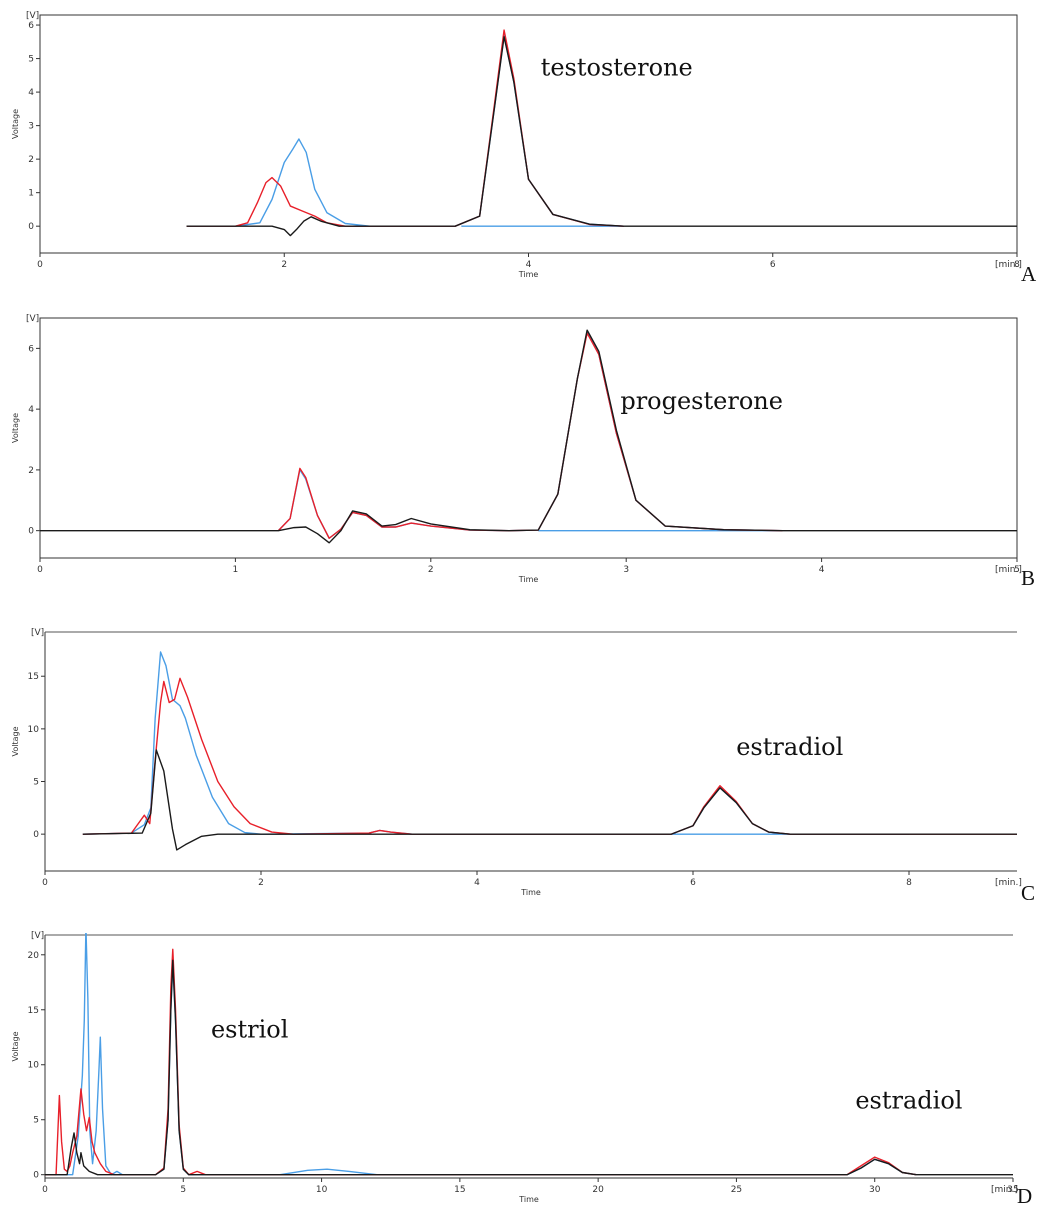 The height and width of the screenshot is (1205, 1042). Describe the element at coordinates (31, 194) in the screenshot. I see `y-tick-label: 1` at that location.